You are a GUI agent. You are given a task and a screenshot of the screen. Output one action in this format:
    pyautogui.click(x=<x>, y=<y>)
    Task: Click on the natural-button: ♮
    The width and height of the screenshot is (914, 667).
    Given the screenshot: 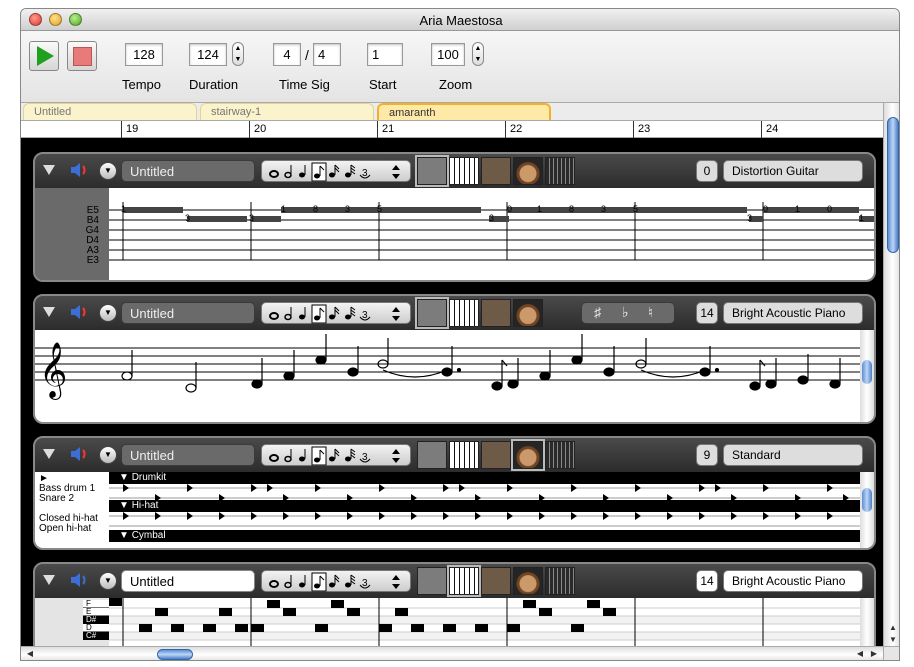 What is the action you would take?
    pyautogui.click(x=651, y=312)
    